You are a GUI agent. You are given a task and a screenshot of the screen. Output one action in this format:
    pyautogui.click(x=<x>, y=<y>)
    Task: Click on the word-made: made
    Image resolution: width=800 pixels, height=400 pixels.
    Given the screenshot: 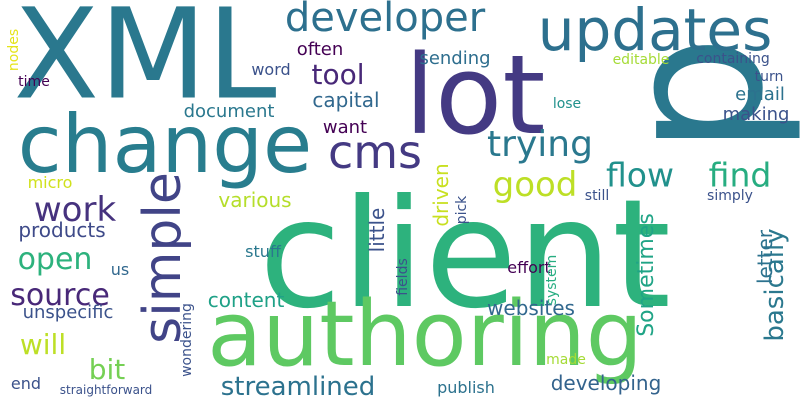 What is the action you would take?
    pyautogui.click(x=566, y=360)
    